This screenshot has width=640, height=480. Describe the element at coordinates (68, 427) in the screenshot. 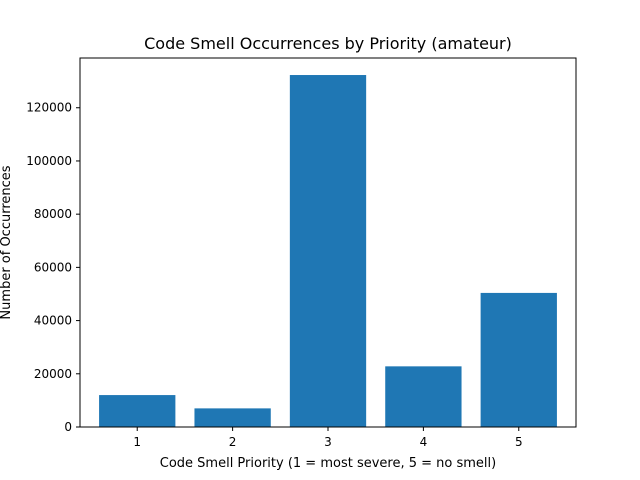

I see `y-tick-label: 0` at that location.